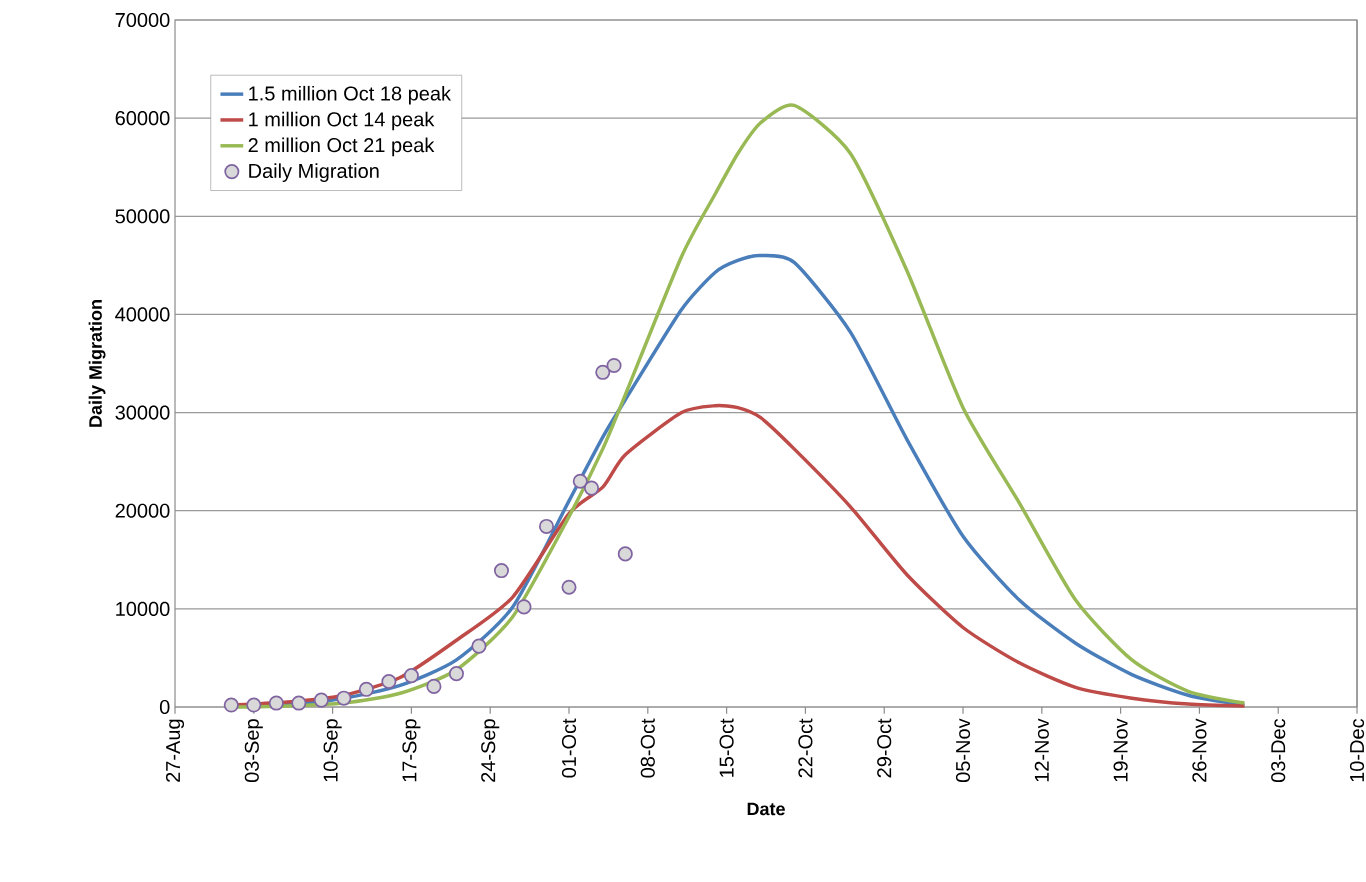 Image resolution: width=1366 pixels, height=882 pixels. What do you see at coordinates (1041, 750) in the screenshot?
I see `x-tick-label: 12-Nov` at bounding box center [1041, 750].